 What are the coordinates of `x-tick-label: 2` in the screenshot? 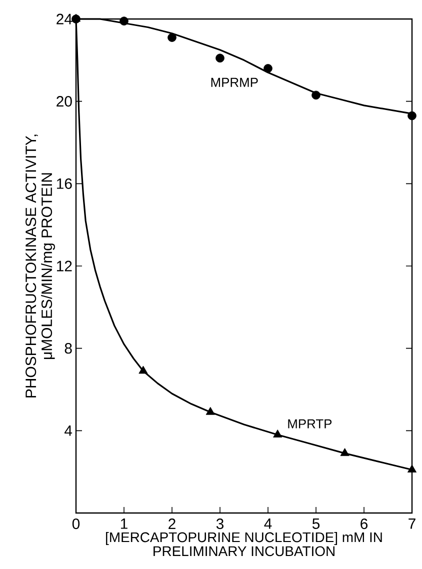 It's located at (172, 523).